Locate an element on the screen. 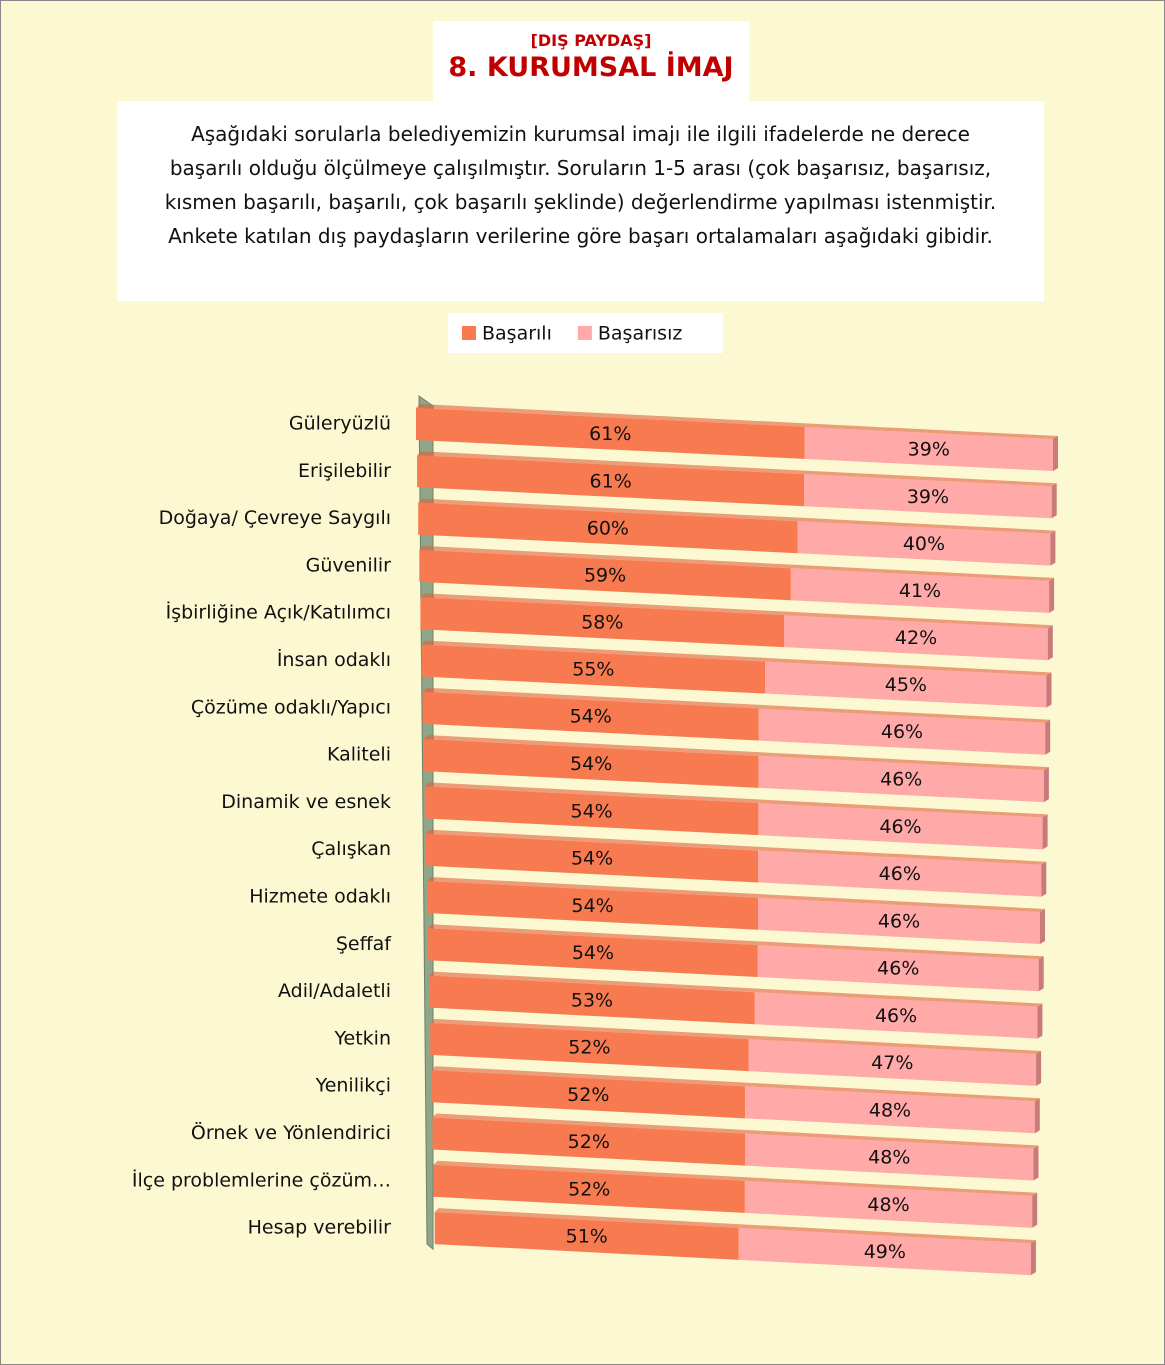 This screenshot has height=1365, width=1165. value-label: 39% is located at coordinates (928, 497).